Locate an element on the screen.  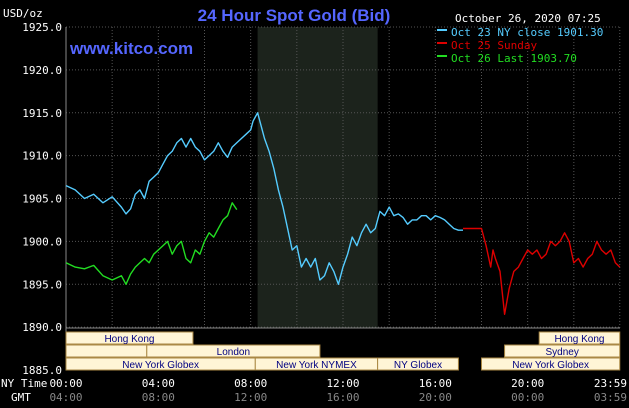
y-tick-label: 1895.0 is located at coordinates (42, 284).